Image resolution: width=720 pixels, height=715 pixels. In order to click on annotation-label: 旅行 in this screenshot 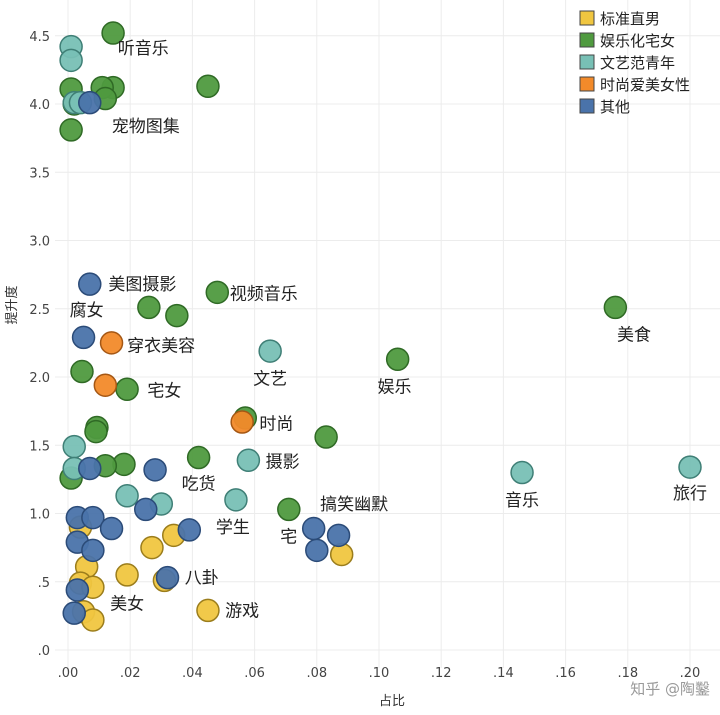, I will do `click(690, 494)`.